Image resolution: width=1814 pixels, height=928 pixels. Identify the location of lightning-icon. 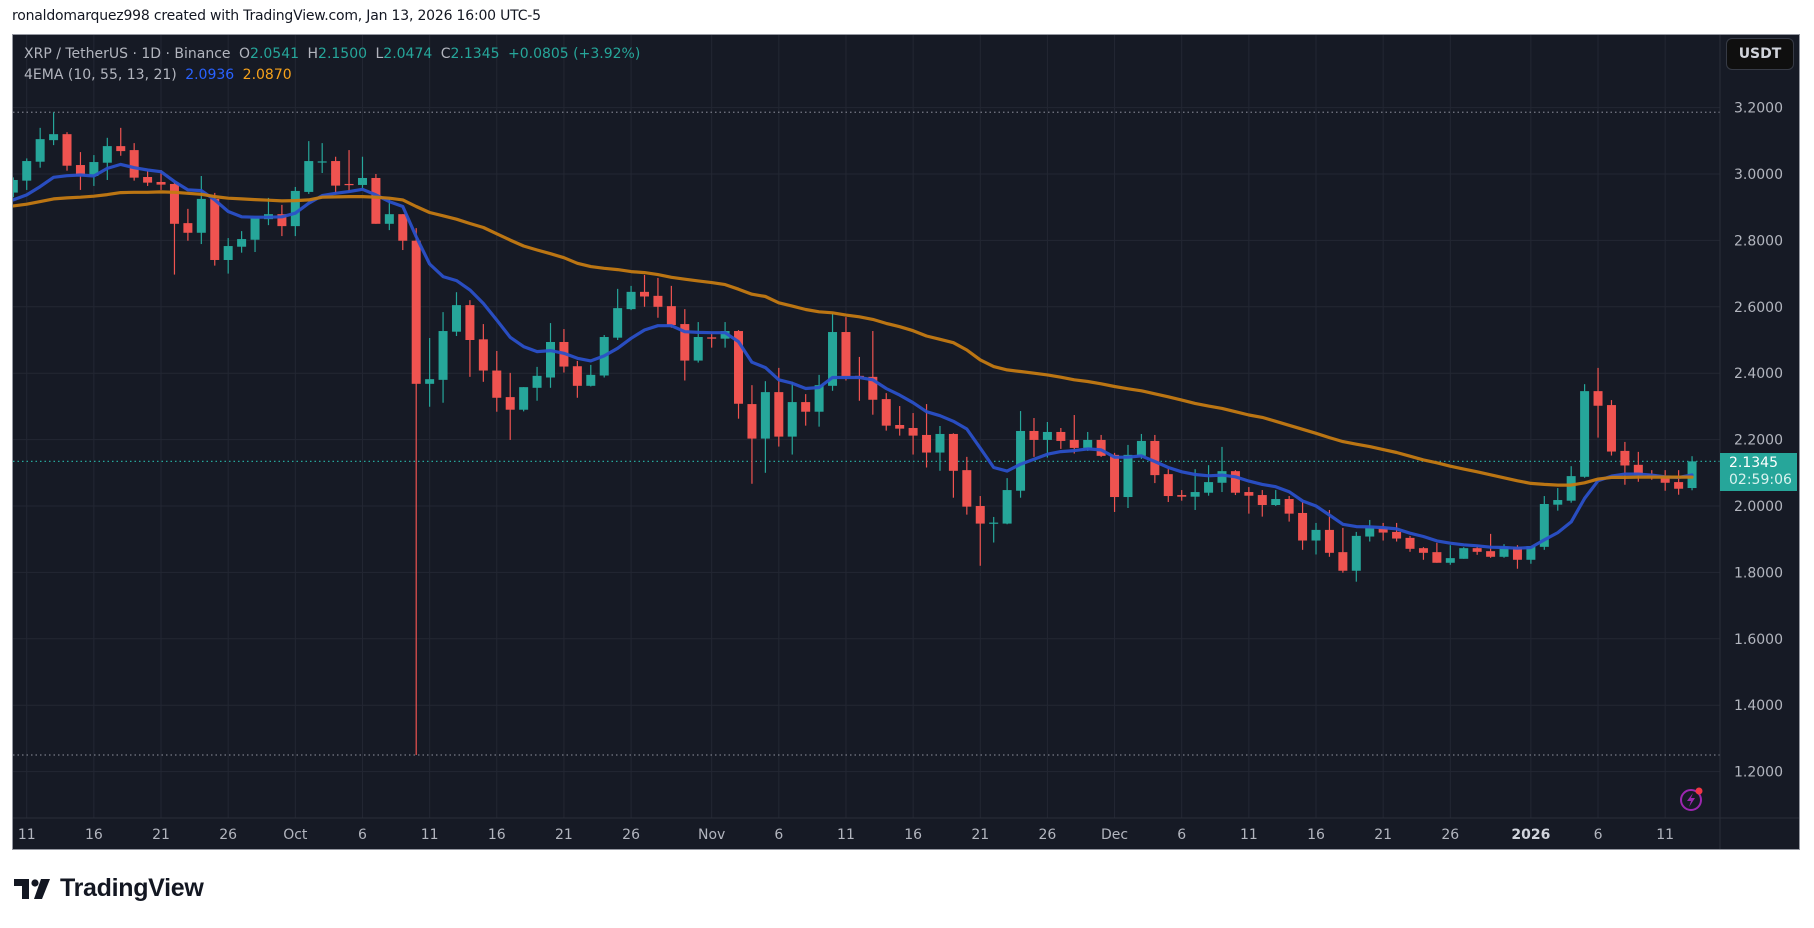
(1692, 799).